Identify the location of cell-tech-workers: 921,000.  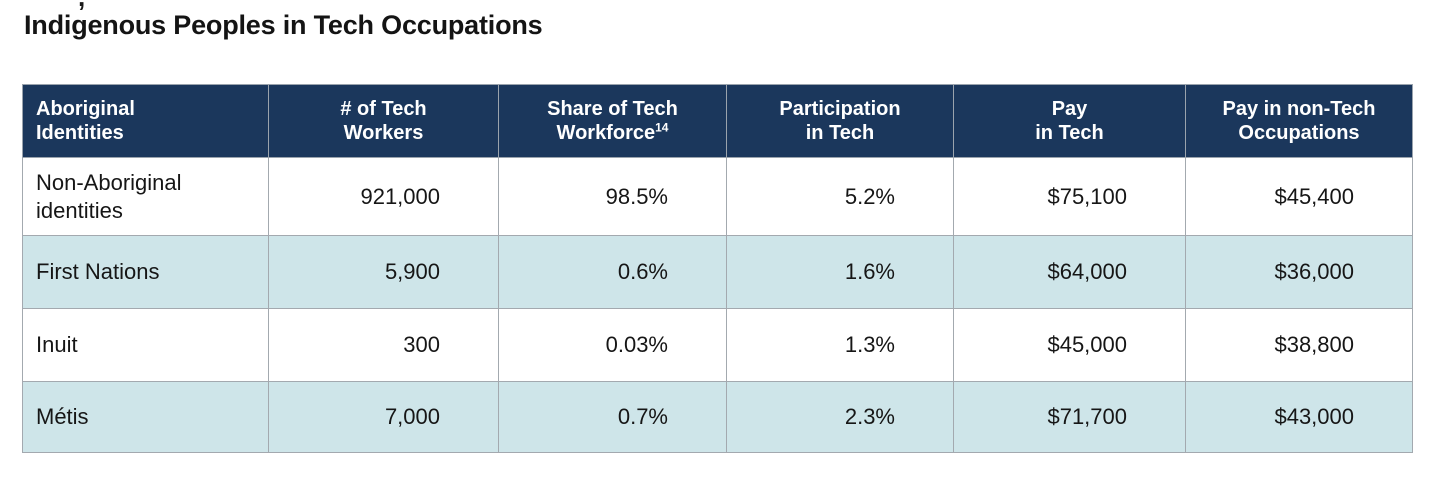
(383, 196).